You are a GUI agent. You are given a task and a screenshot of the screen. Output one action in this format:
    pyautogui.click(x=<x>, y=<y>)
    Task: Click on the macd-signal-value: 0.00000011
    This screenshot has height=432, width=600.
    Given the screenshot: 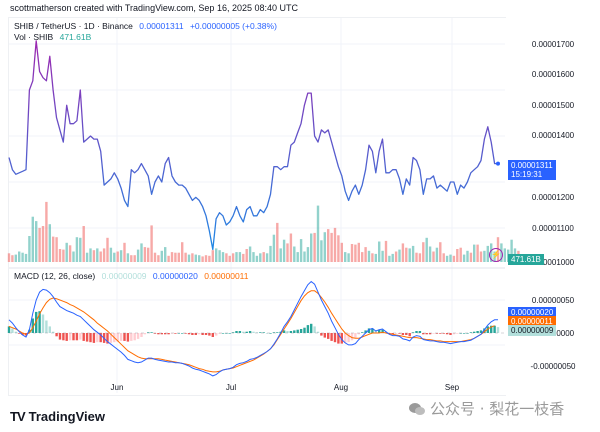 What is the action you would take?
    pyautogui.click(x=226, y=276)
    